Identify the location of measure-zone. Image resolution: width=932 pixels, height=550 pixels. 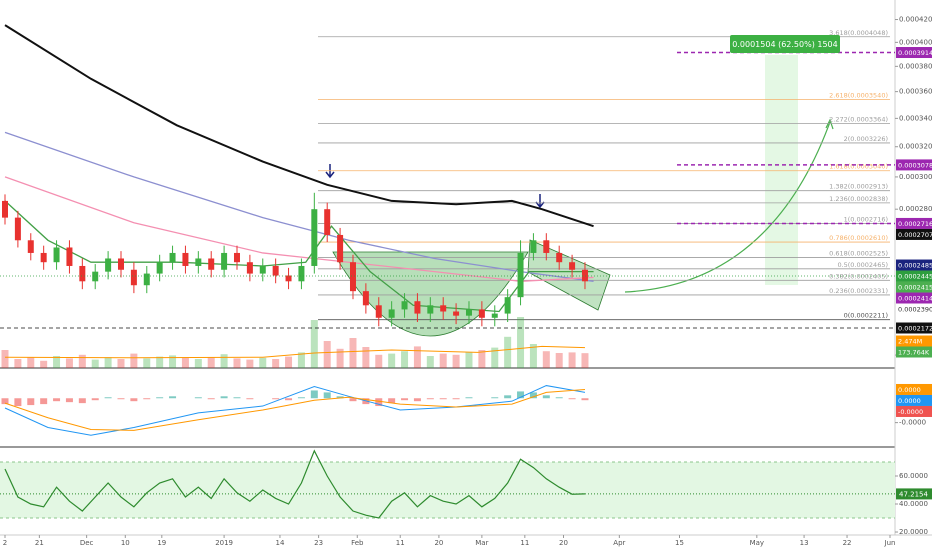
(781, 170).